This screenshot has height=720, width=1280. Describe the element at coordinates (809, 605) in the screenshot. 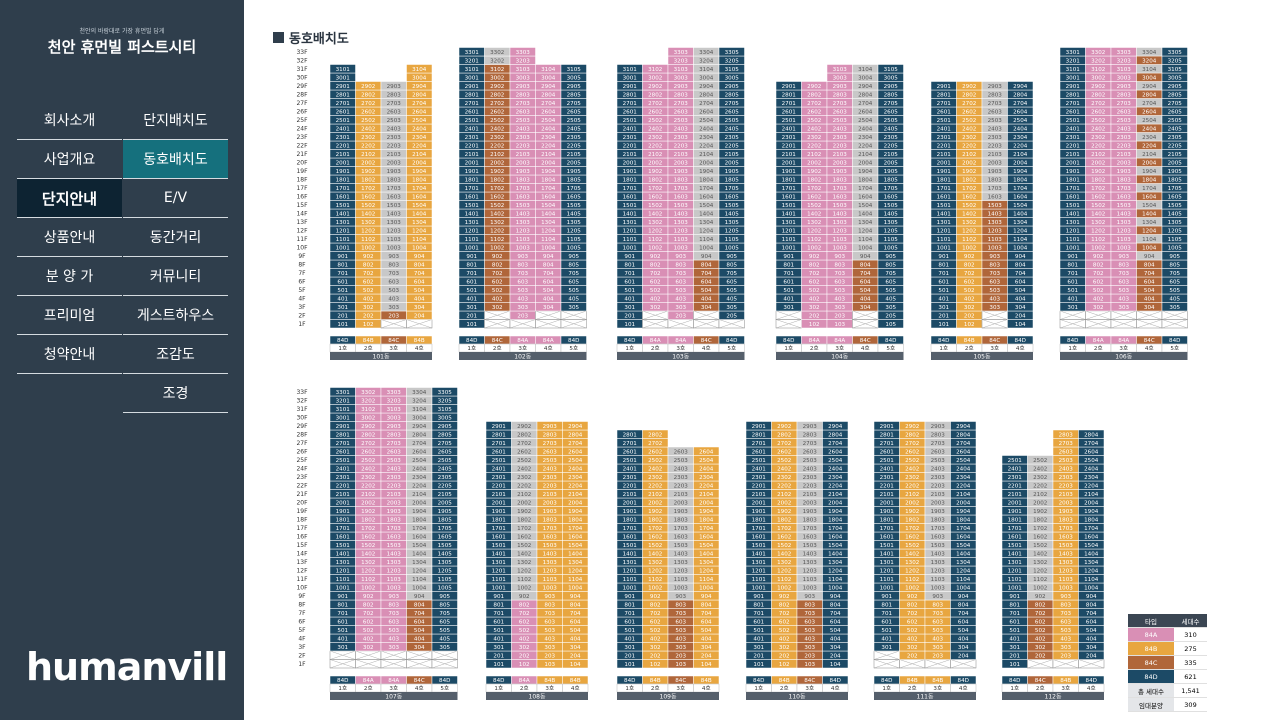

I see `unit-number: 803` at that location.